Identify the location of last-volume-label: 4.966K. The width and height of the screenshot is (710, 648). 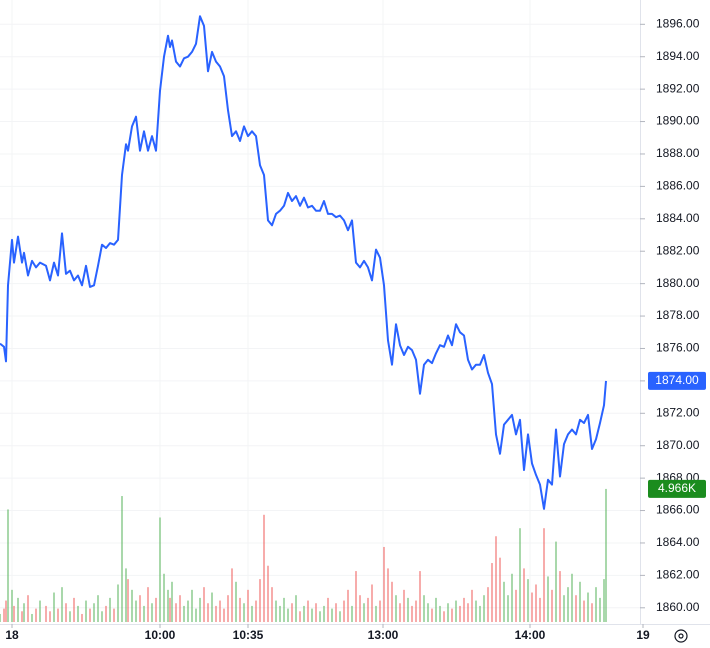
(677, 488).